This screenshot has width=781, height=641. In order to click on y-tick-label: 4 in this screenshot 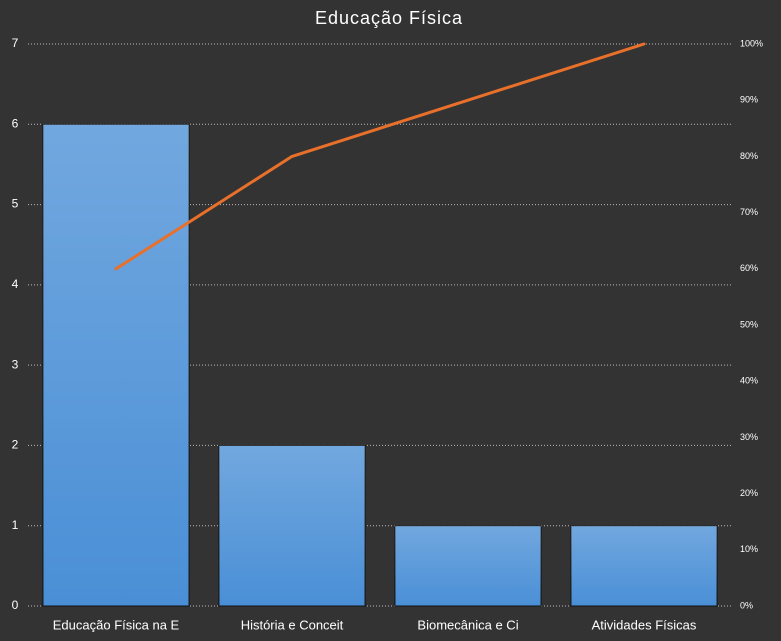, I will do `click(15, 284)`.